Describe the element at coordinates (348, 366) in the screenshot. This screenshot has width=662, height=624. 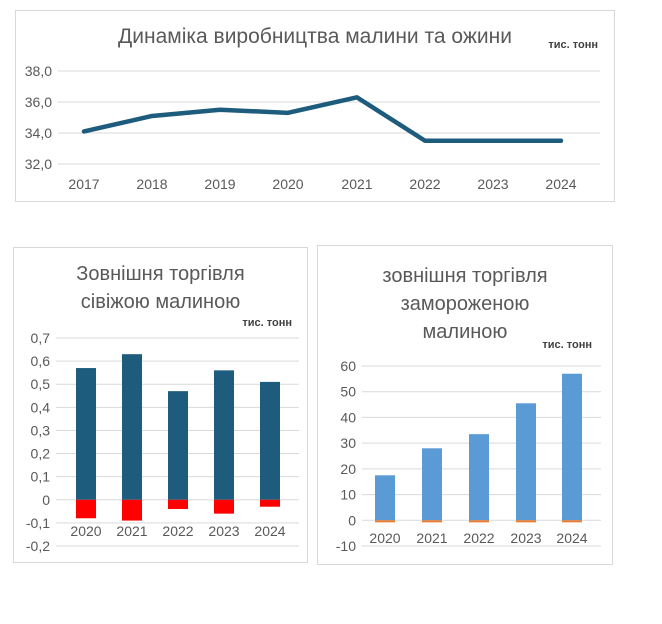
I see `svg-text: 60` at that location.